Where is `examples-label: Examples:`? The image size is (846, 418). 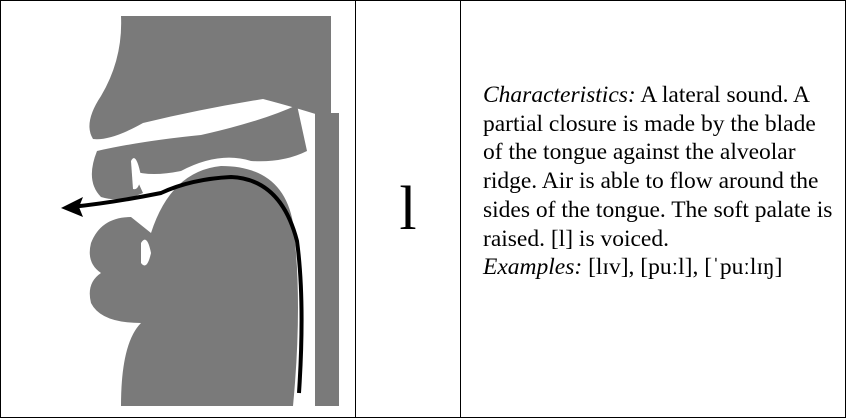
examples-label: Examples: is located at coordinates (533, 267).